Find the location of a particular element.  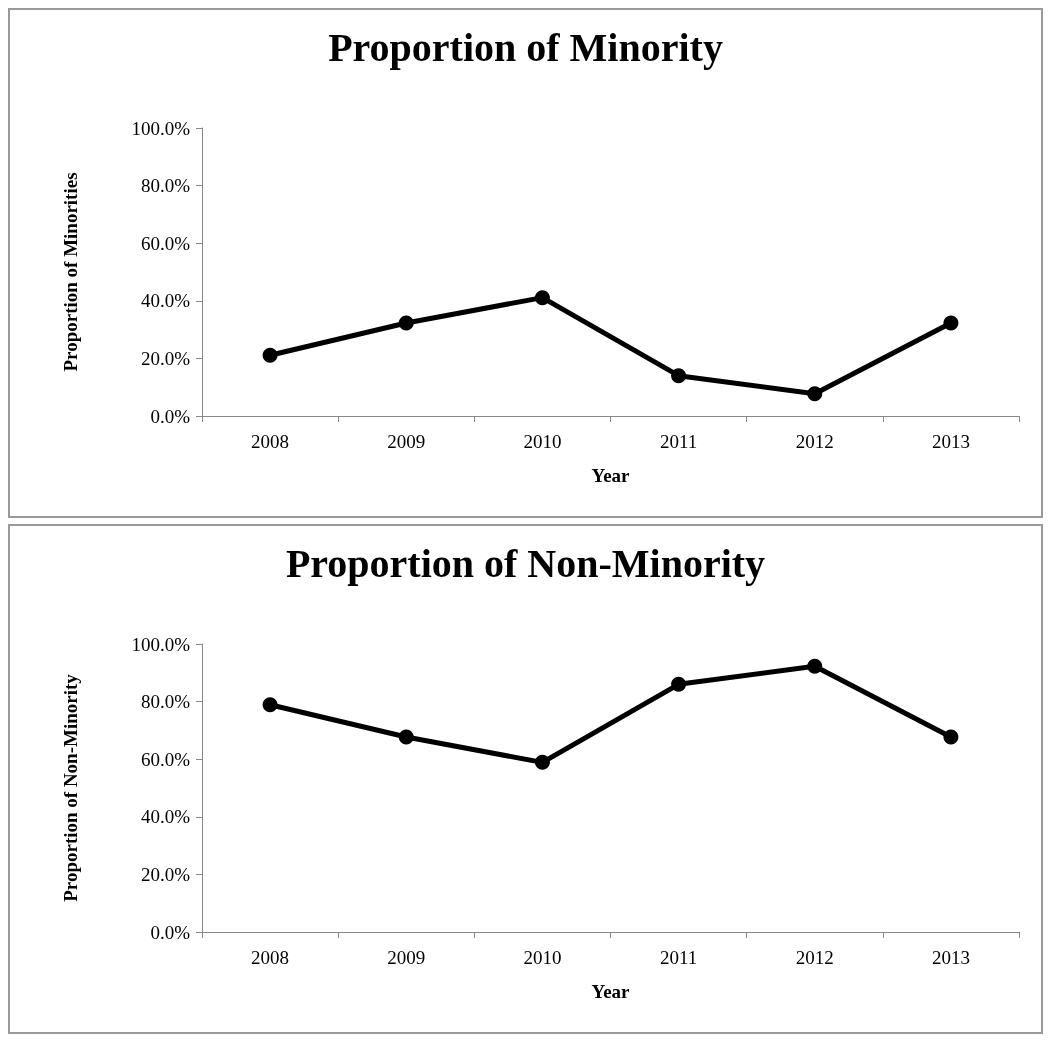

chart-title: Proportion of Minority is located at coordinates (525, 47).